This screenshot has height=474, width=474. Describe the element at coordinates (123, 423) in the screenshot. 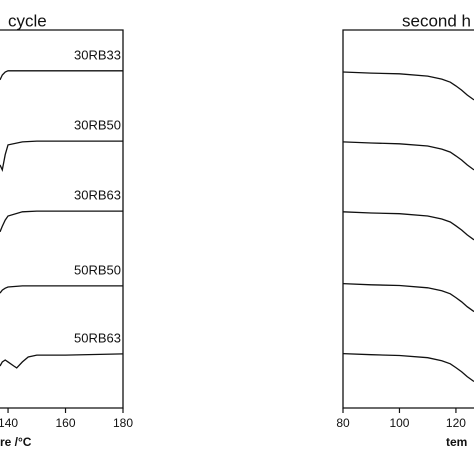

I see `x-tick-label: 180` at that location.